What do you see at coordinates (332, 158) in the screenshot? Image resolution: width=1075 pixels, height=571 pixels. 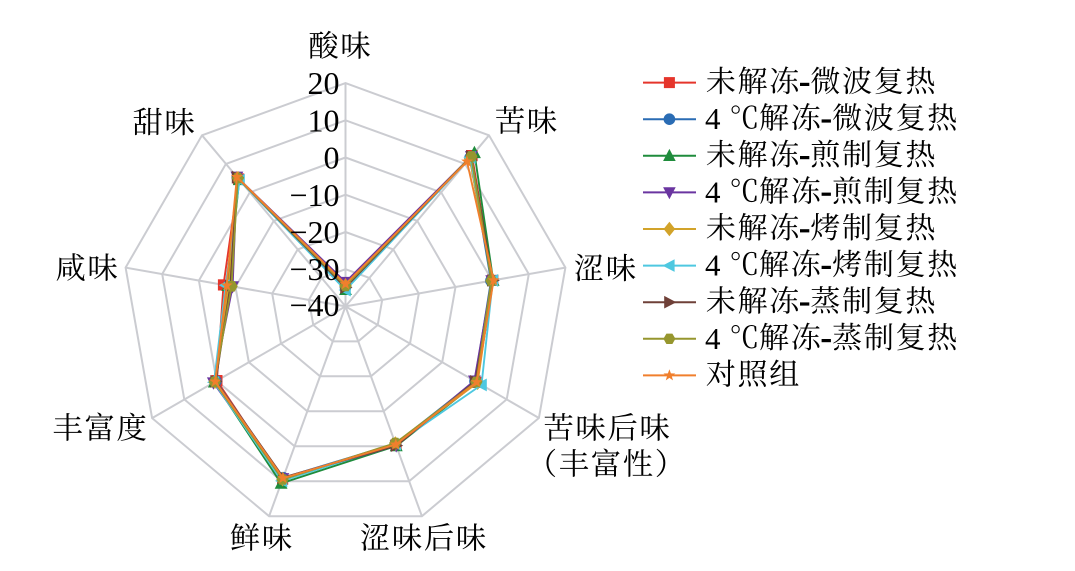 I see `svg-text: 0` at bounding box center [332, 158].